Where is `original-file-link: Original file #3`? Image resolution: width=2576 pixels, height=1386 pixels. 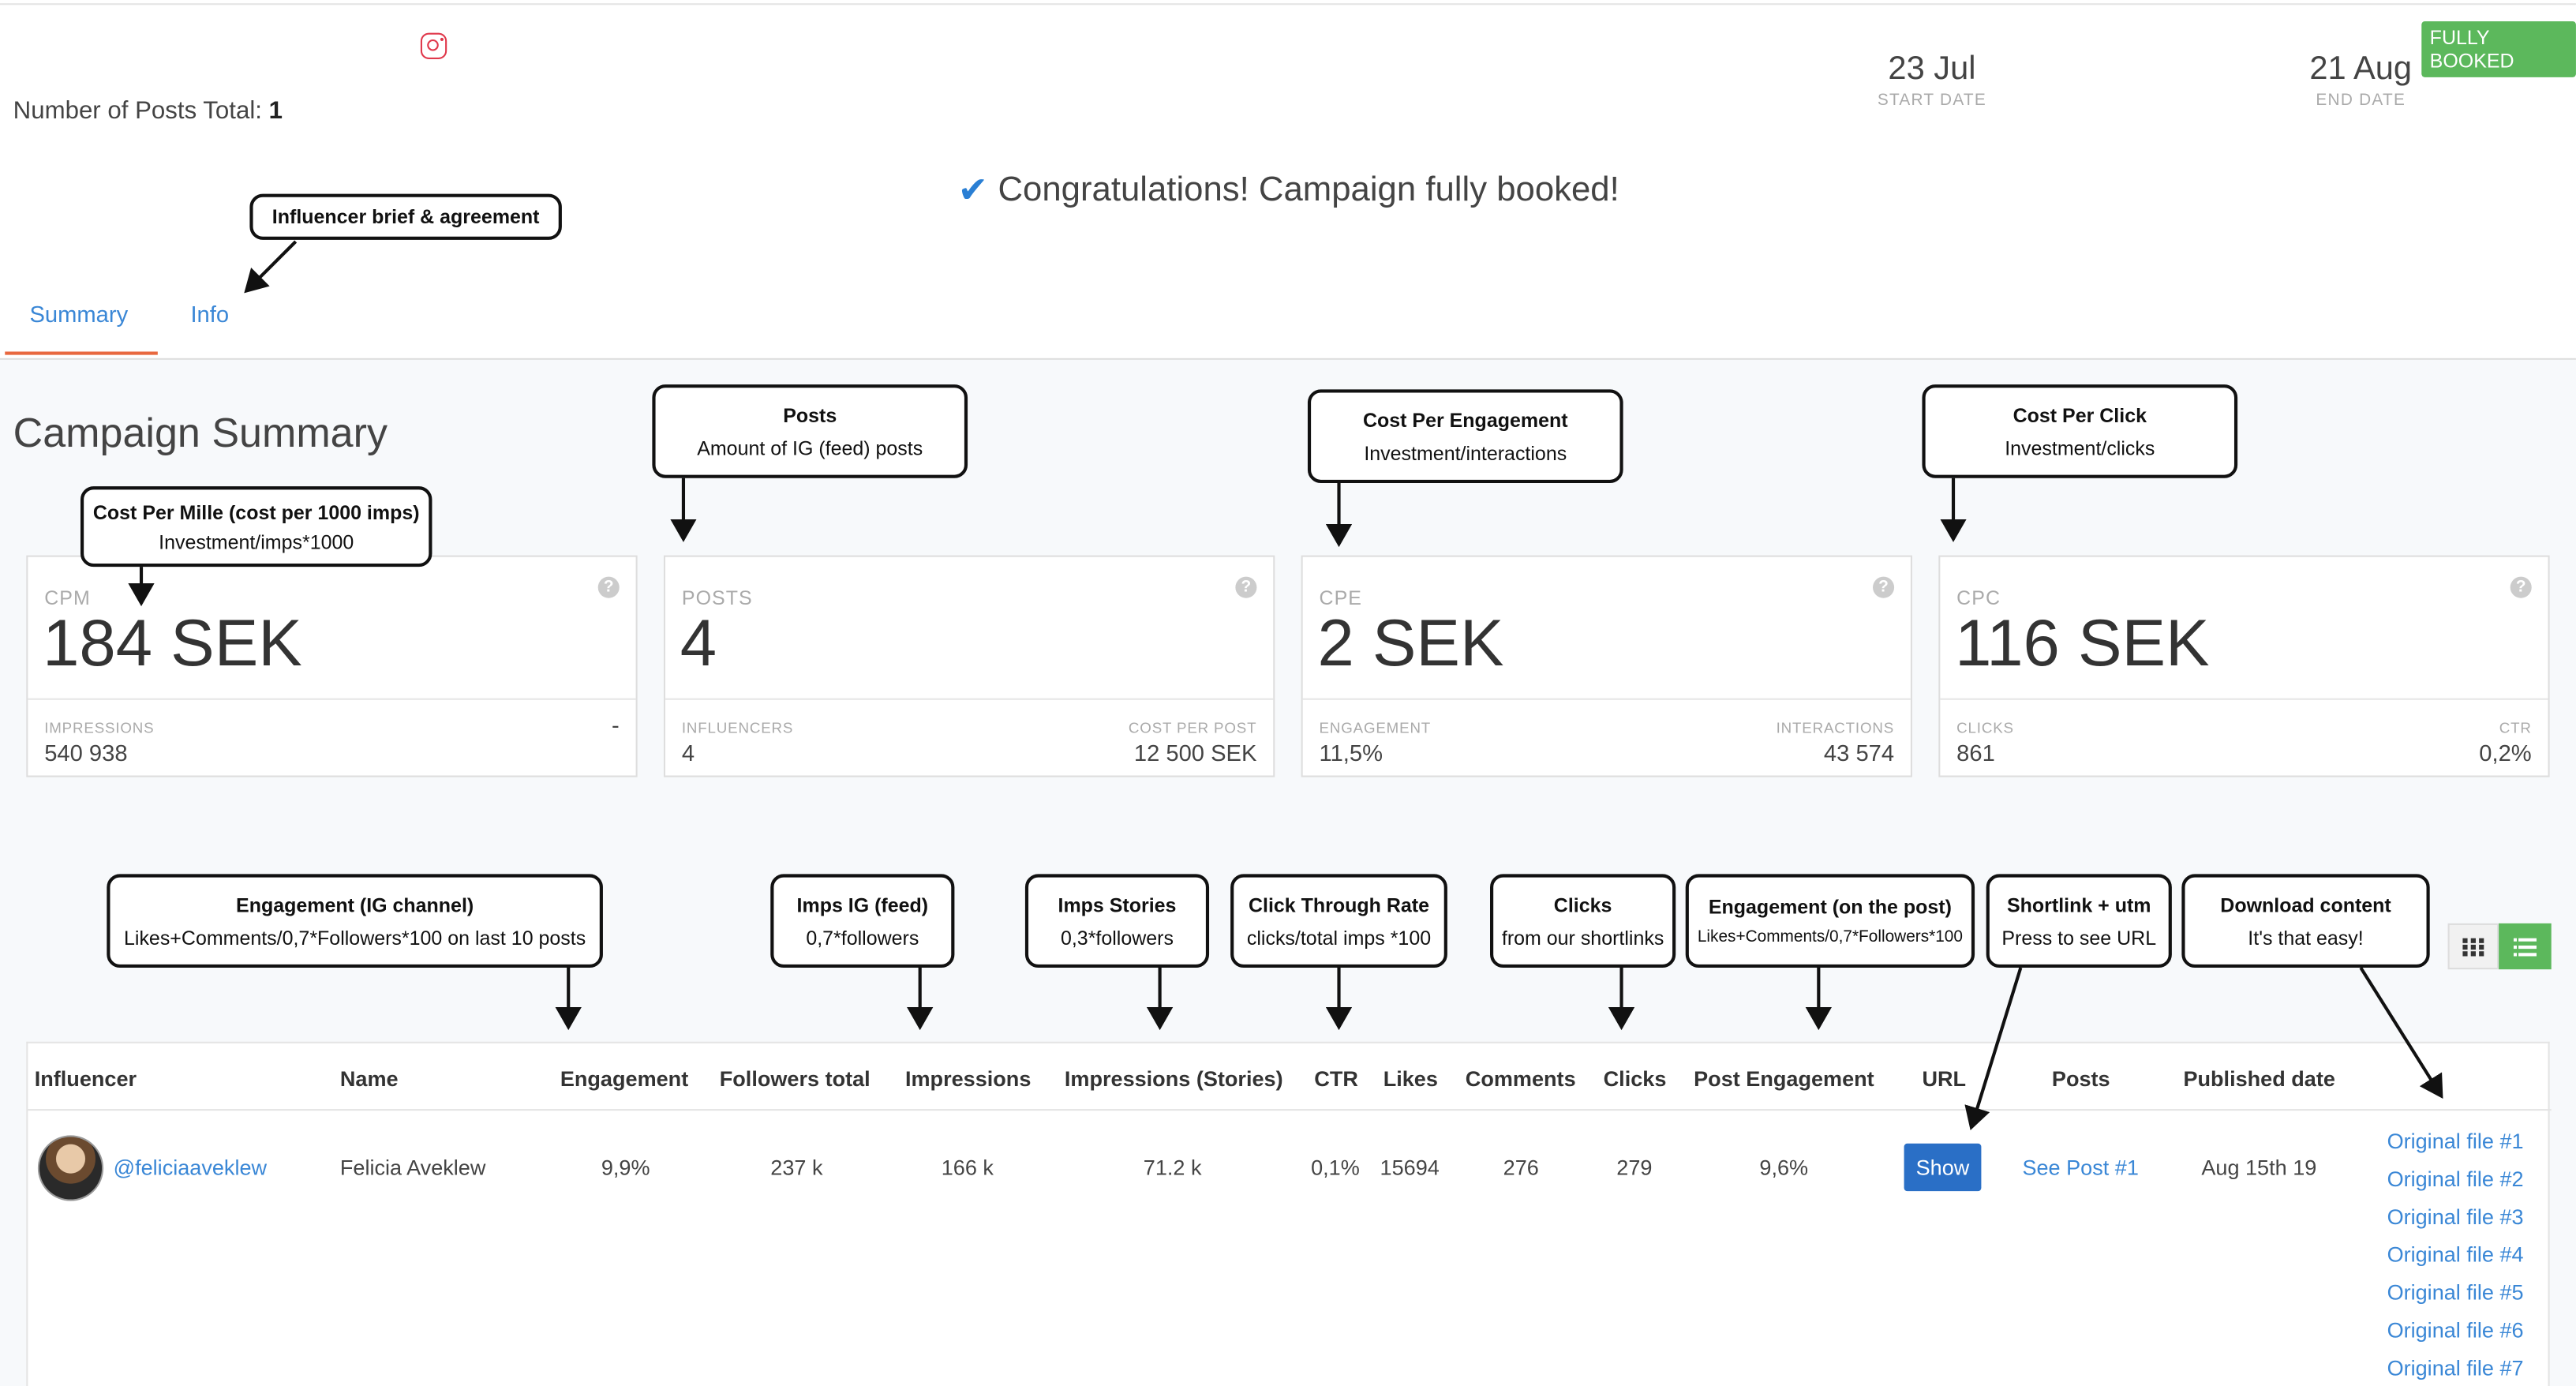
original-file-link: Original file #3 is located at coordinates (2455, 1217).